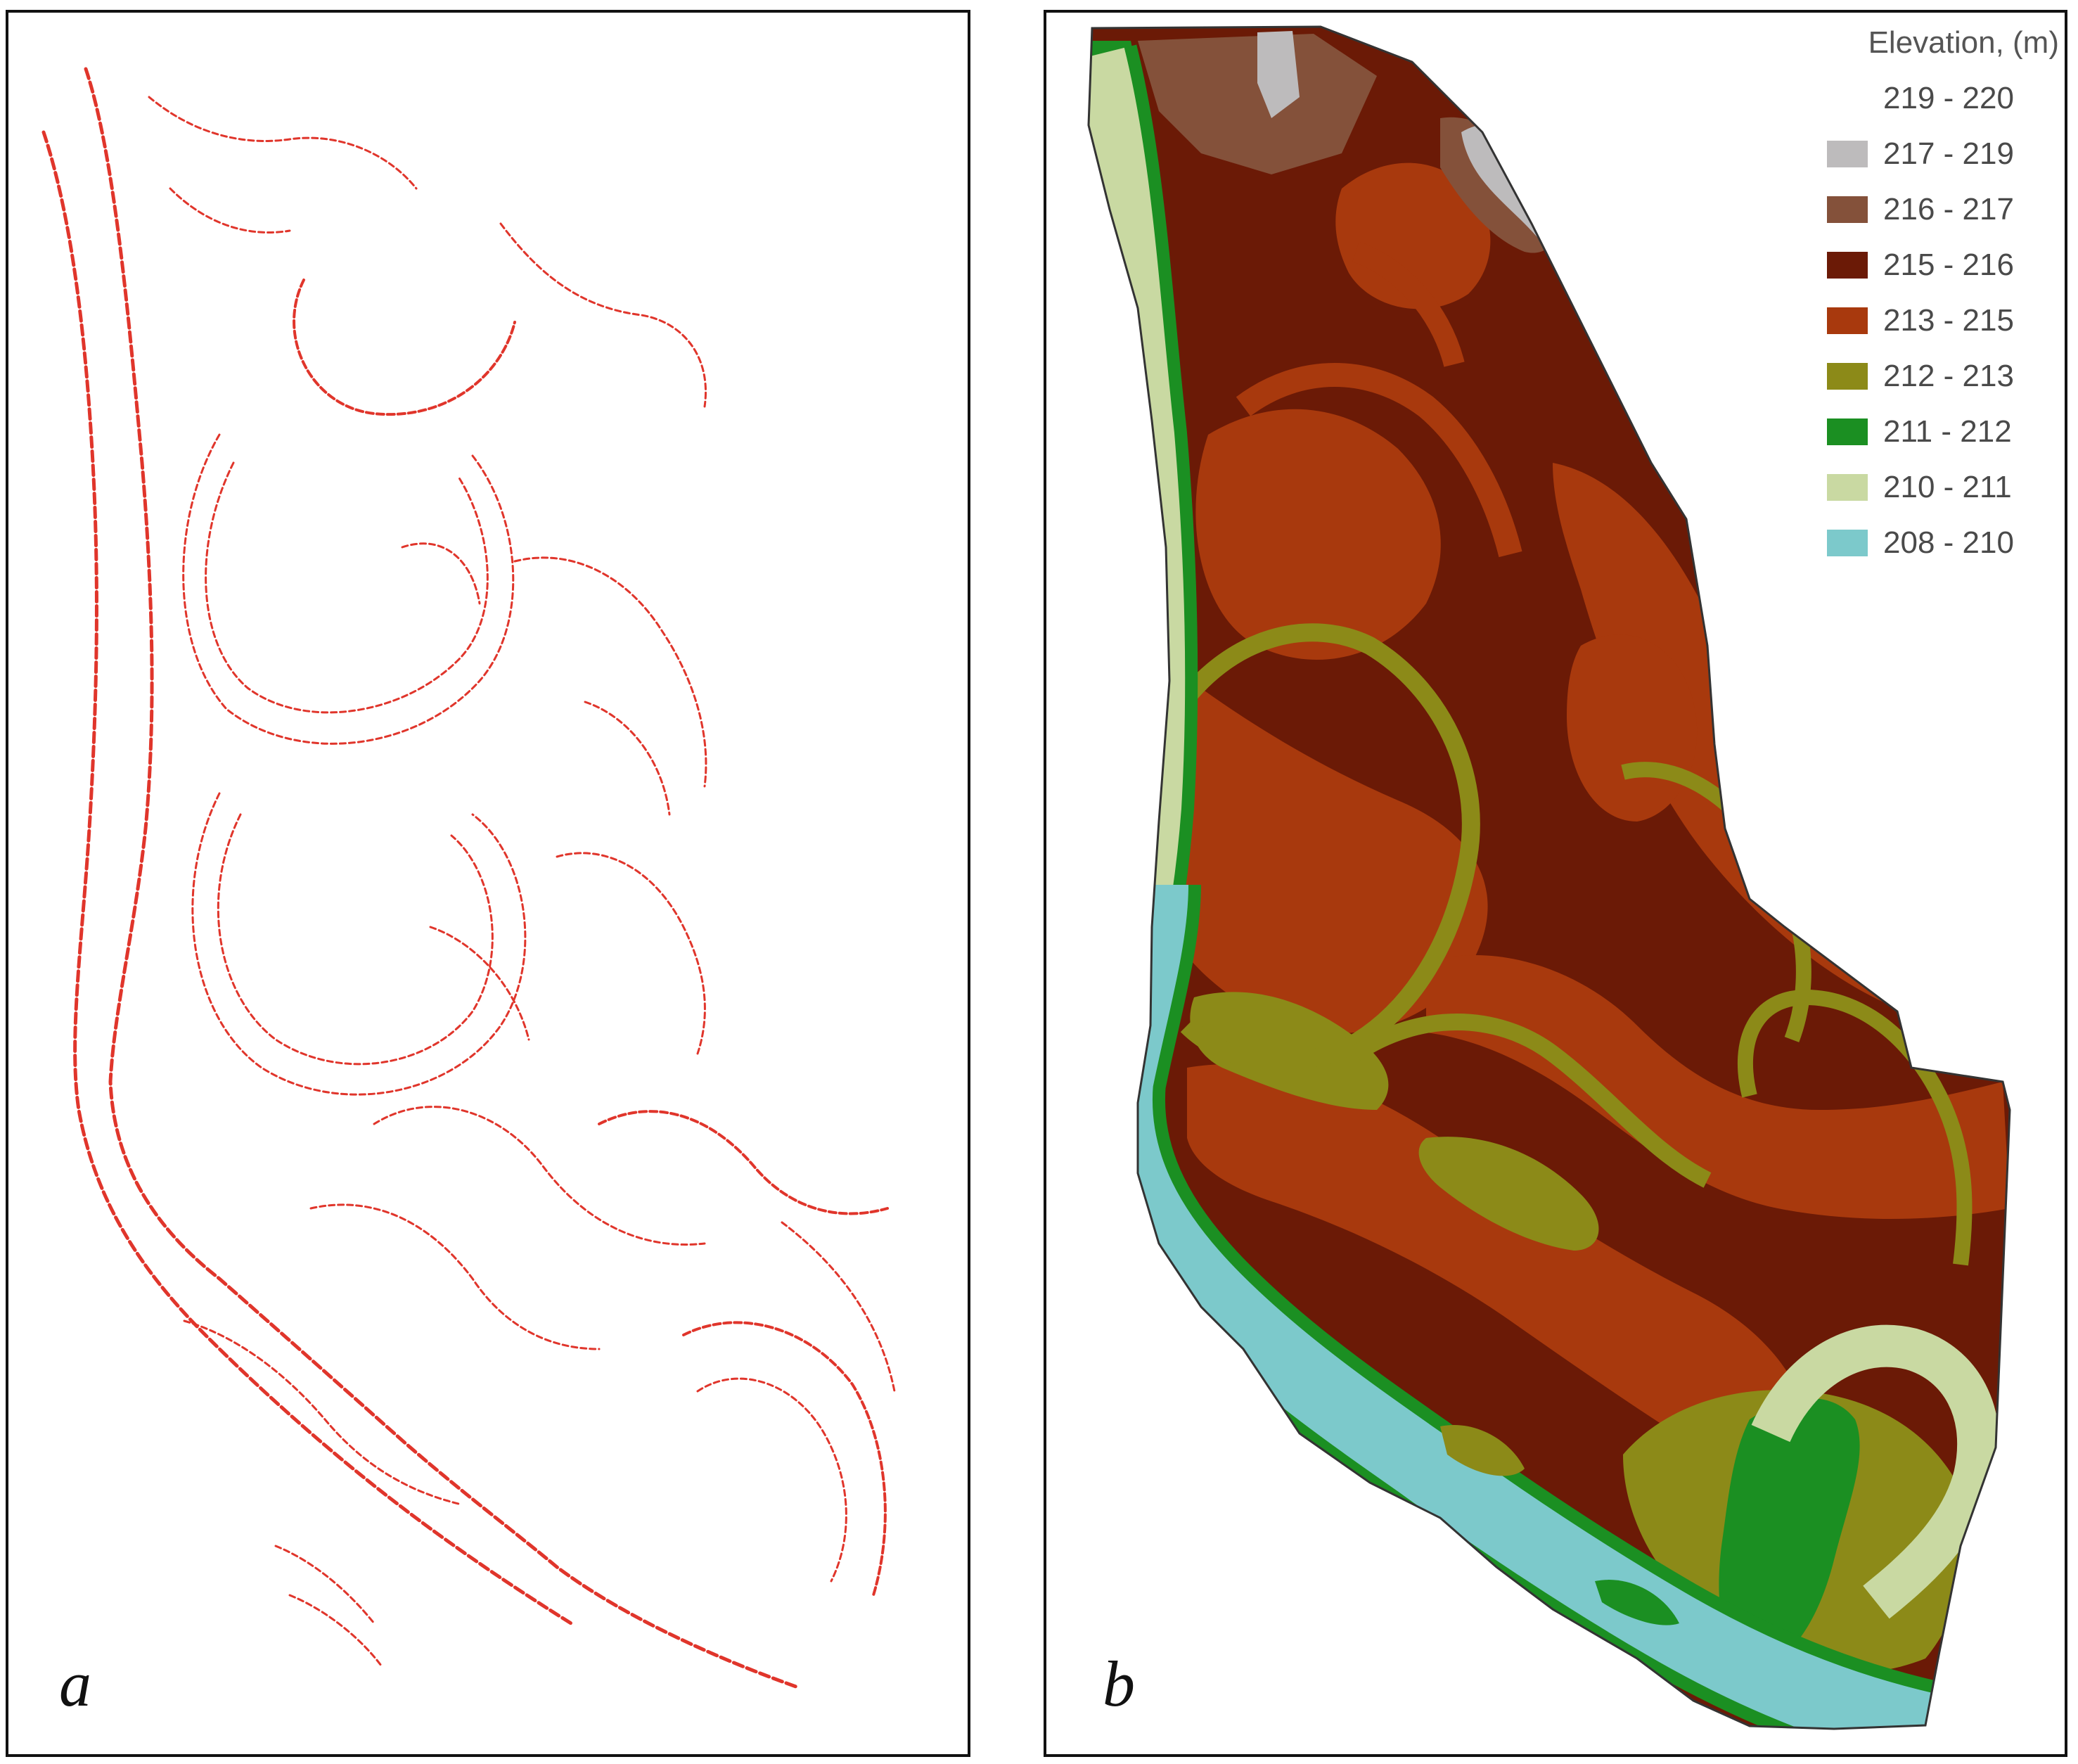 The width and height of the screenshot is (2078, 1764). I want to click on legend-item: 216 - 217, so click(1911, 209).